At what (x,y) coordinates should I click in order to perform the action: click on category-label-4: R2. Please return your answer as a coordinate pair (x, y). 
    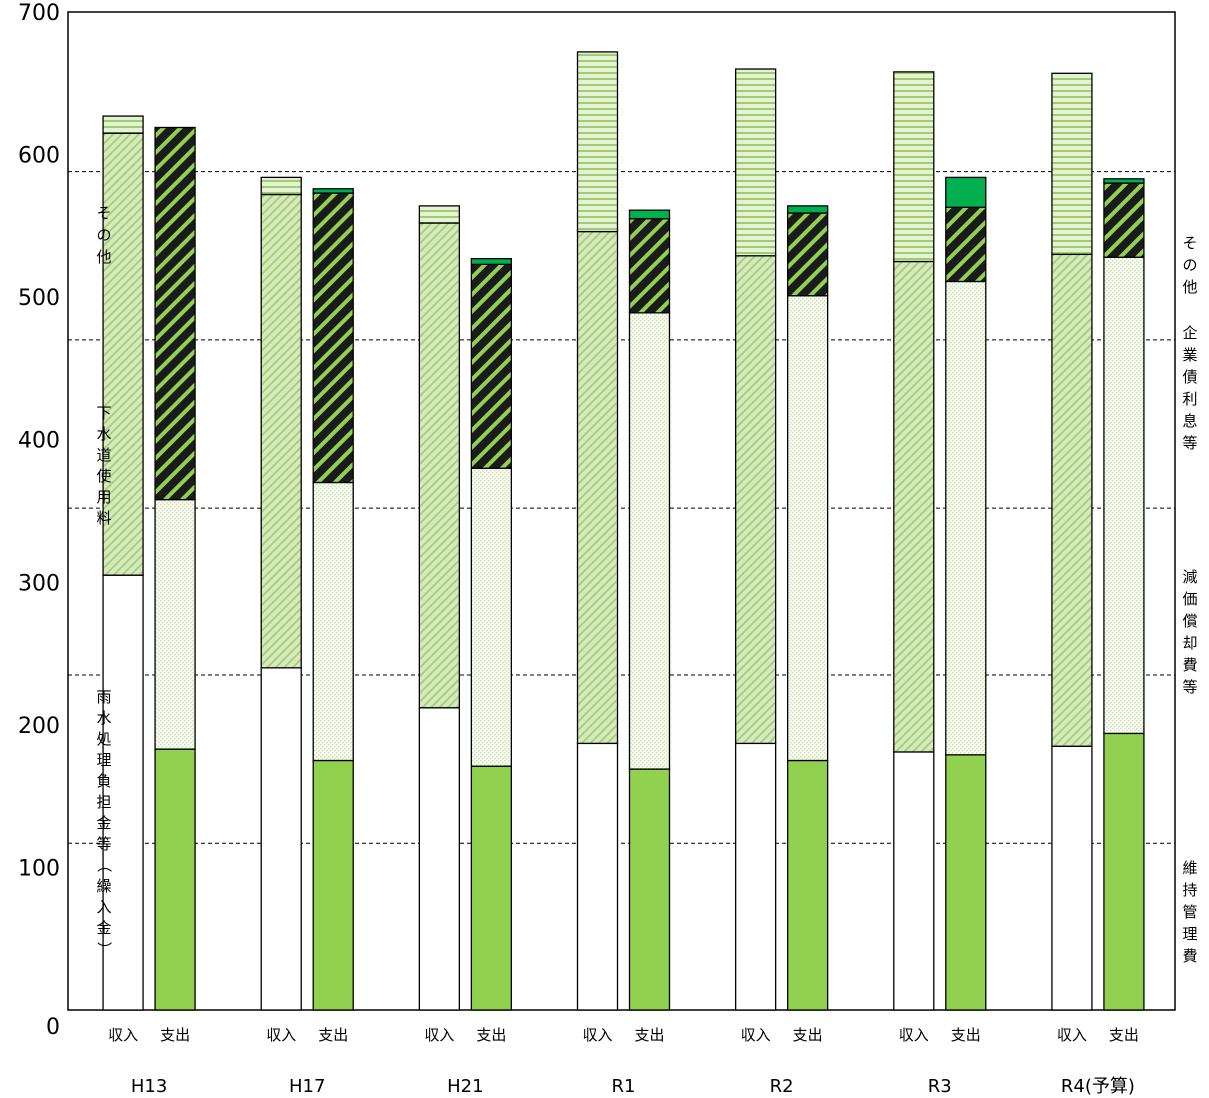
    Looking at the image, I should click on (782, 1086).